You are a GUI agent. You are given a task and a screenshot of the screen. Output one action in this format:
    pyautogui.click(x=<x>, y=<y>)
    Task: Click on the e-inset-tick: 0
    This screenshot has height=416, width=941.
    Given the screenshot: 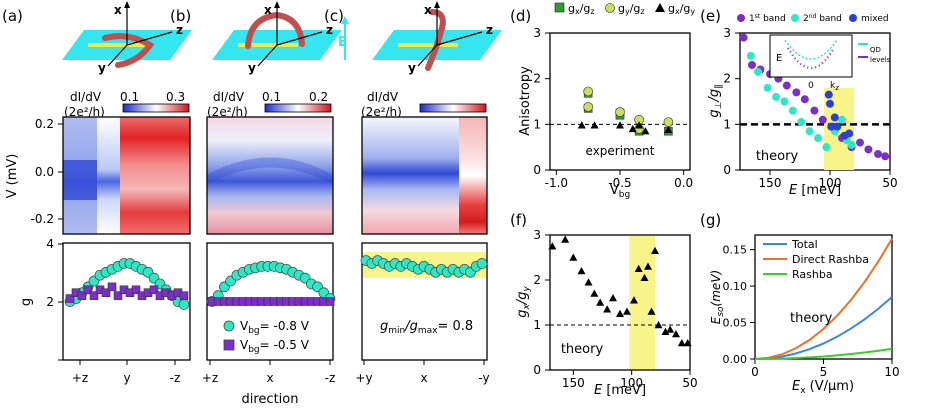 What is the action you would take?
    pyautogui.click(x=811, y=86)
    